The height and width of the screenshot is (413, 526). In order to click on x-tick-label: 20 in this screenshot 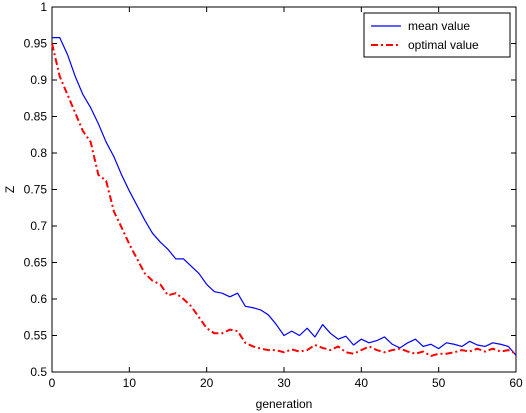, I will do `click(207, 383)`.